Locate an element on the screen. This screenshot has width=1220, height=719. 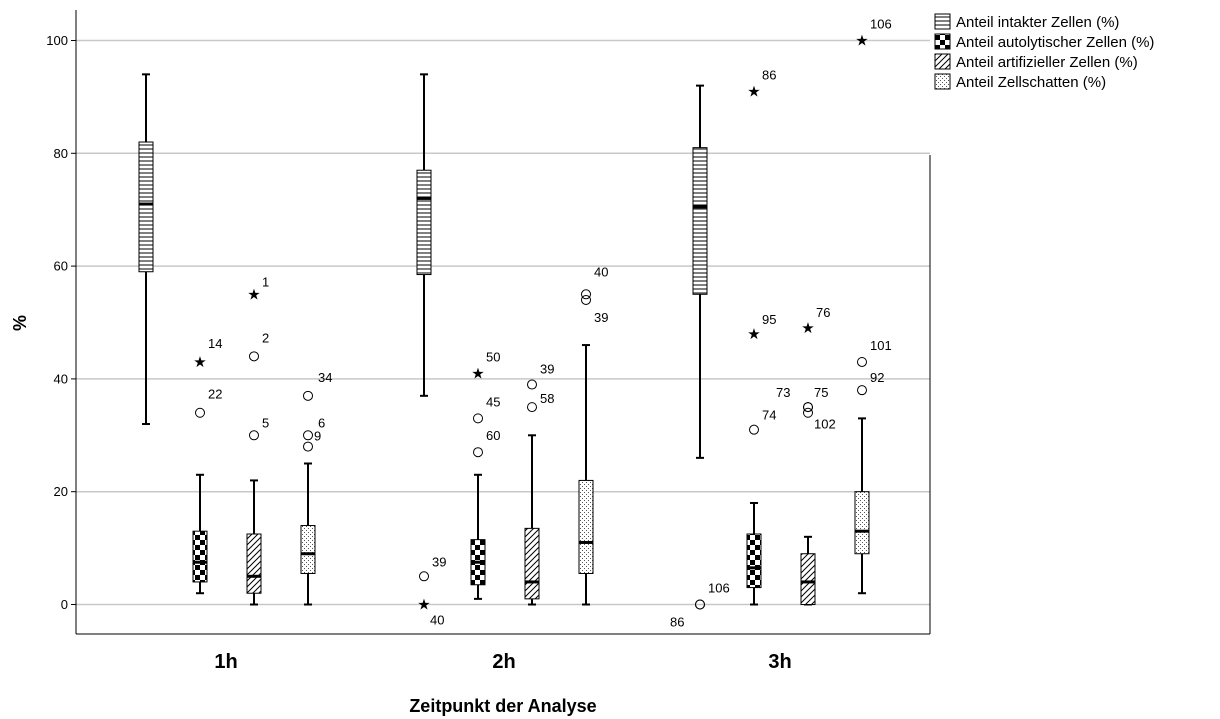
outlier-label: 60 is located at coordinates (493, 435).